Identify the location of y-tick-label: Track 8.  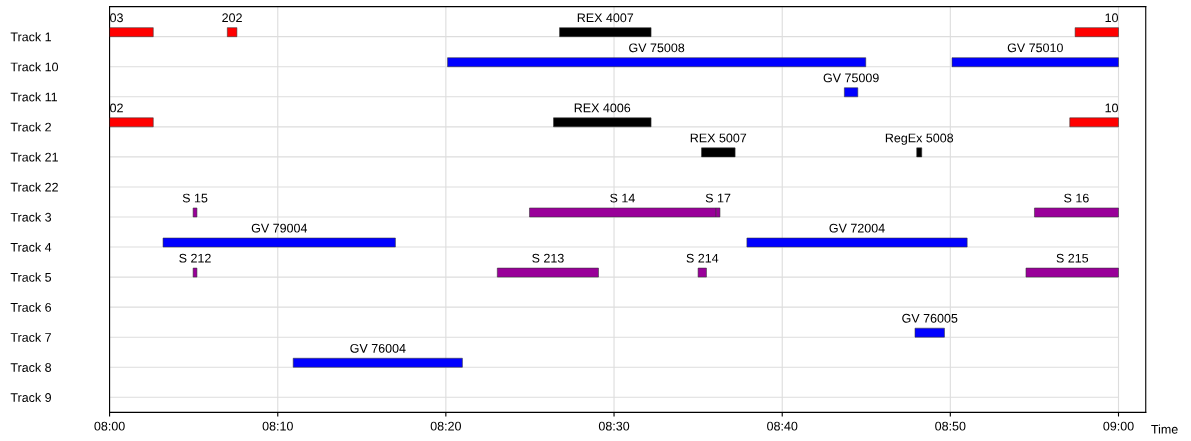
(31, 367).